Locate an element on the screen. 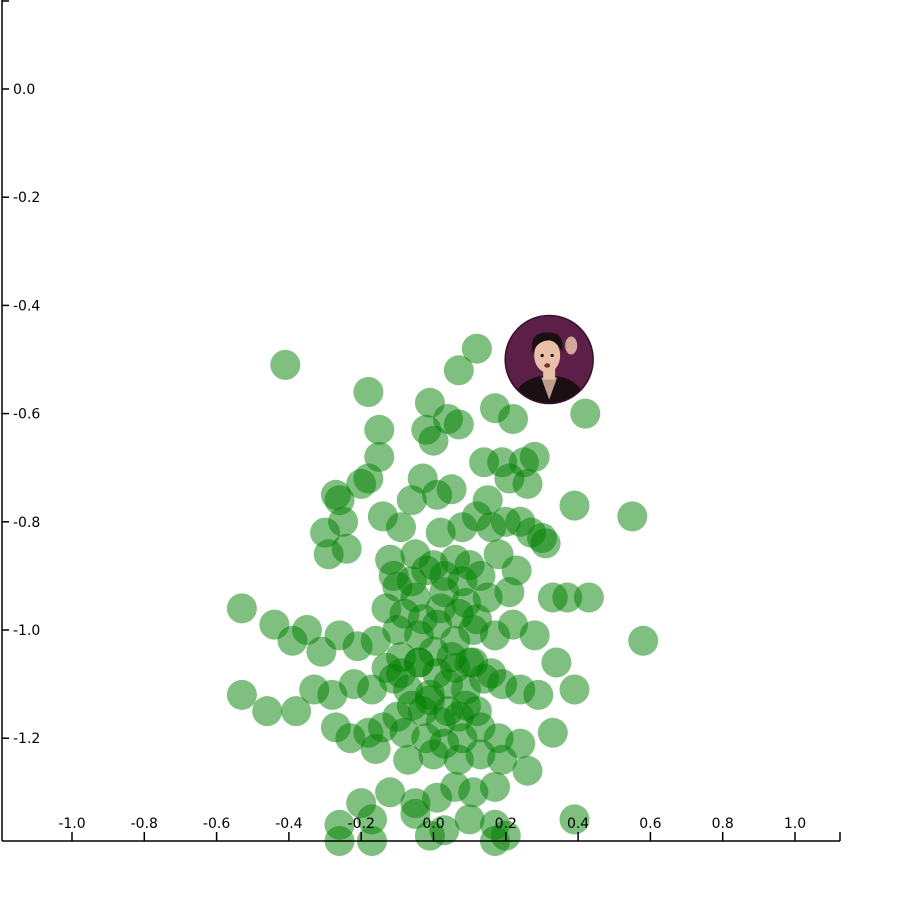 The width and height of the screenshot is (900, 900). x-tick-label: 0.2 is located at coordinates (506, 824).